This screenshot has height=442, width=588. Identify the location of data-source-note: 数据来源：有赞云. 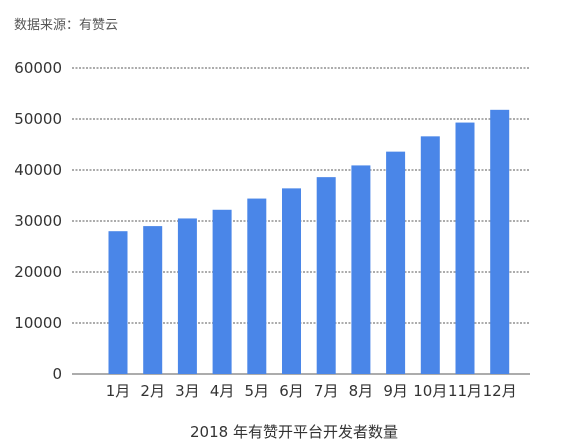
(66, 25).